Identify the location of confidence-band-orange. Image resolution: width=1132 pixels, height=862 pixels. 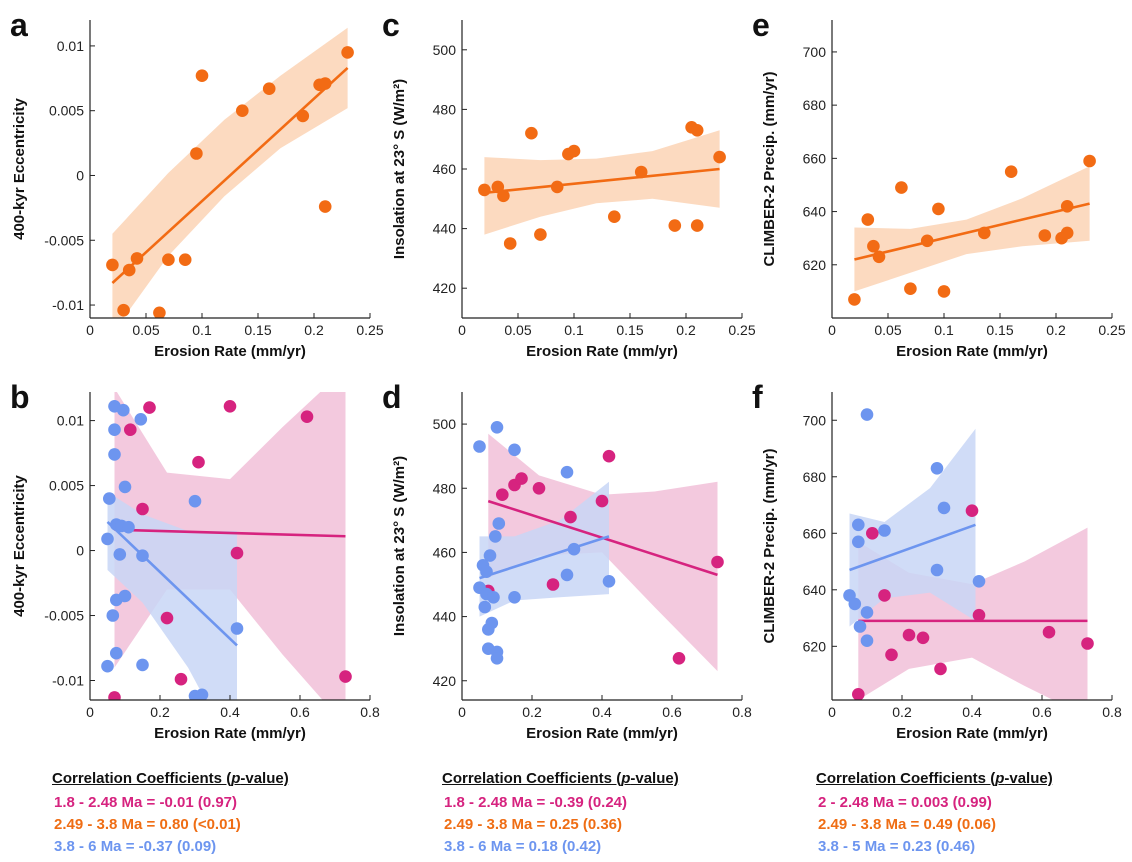
(972, 229).